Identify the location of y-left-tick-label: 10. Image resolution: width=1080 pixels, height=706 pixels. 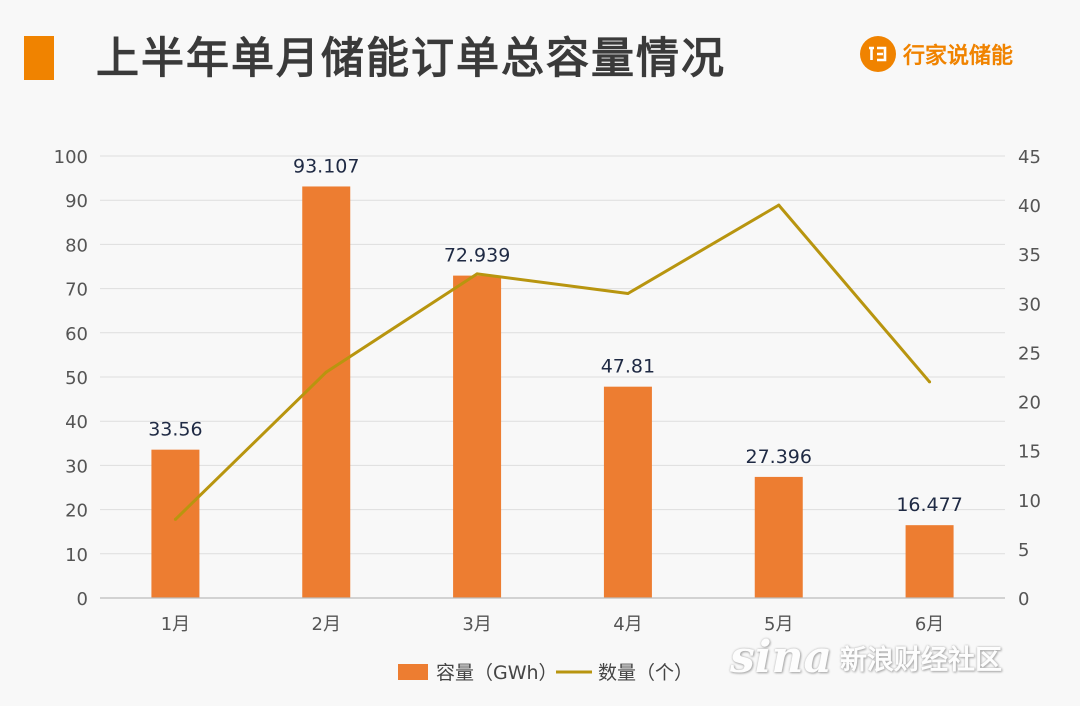
(76, 555).